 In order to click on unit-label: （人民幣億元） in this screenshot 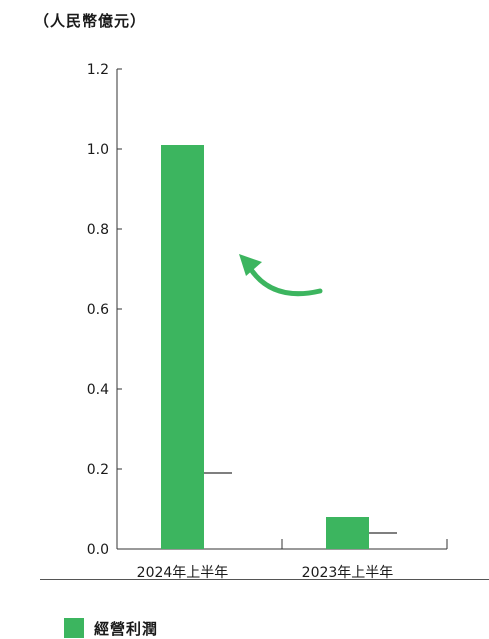, I will do `click(90, 21)`.